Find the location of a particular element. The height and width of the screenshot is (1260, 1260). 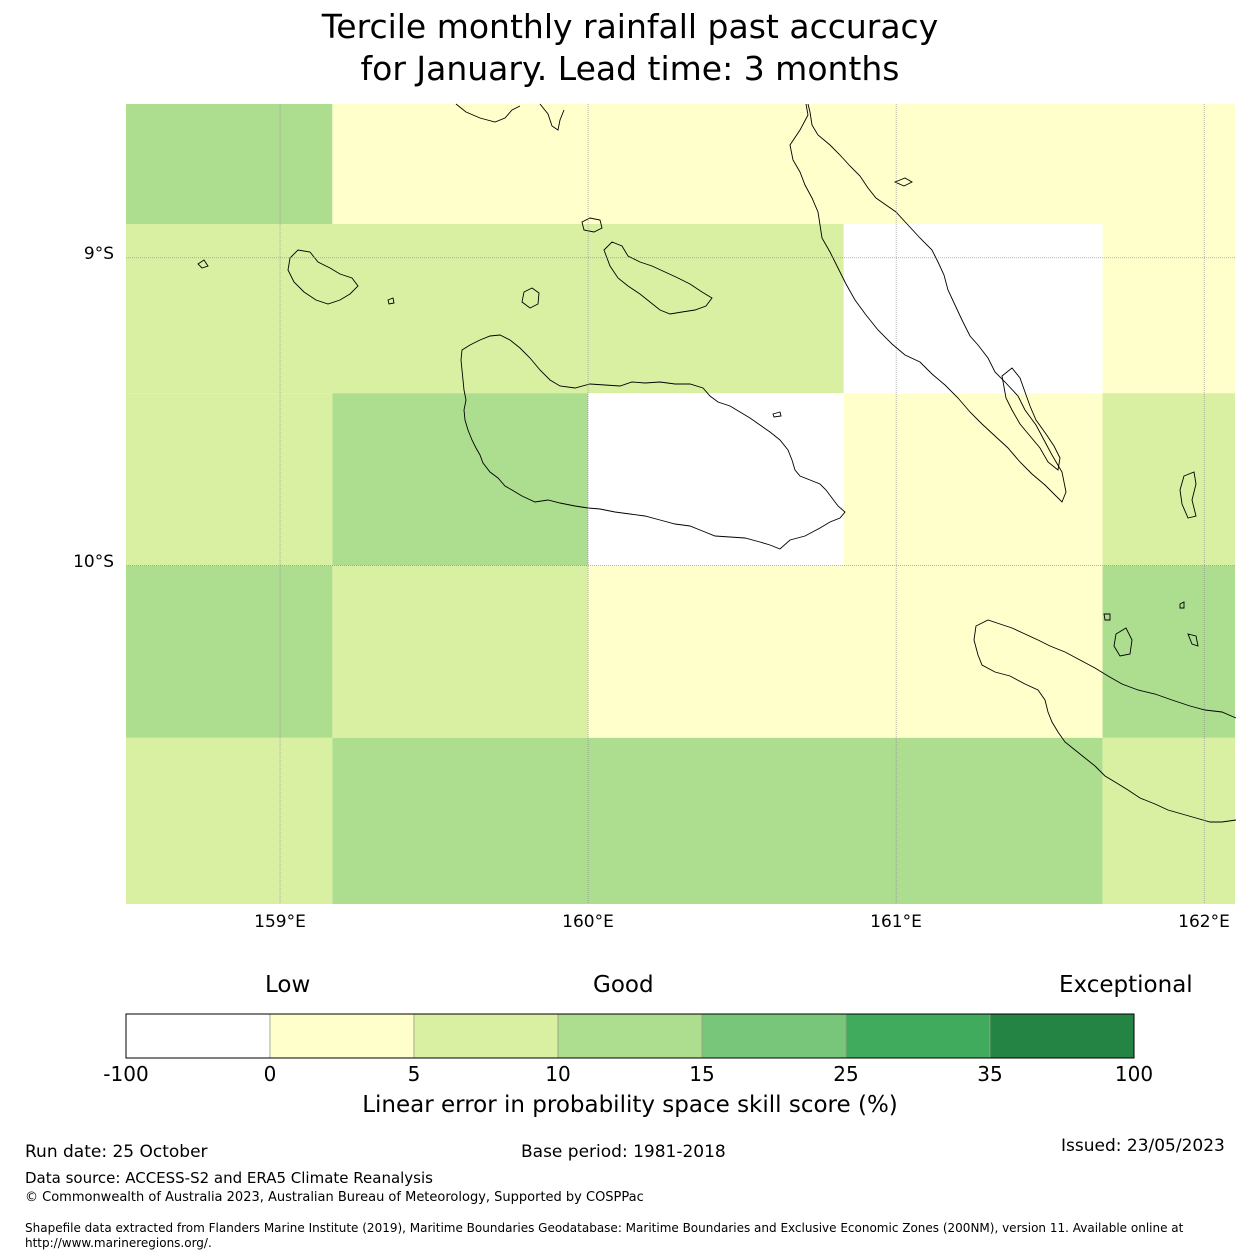

title-line-2: for January. Lead time: 3 months is located at coordinates (630, 68).